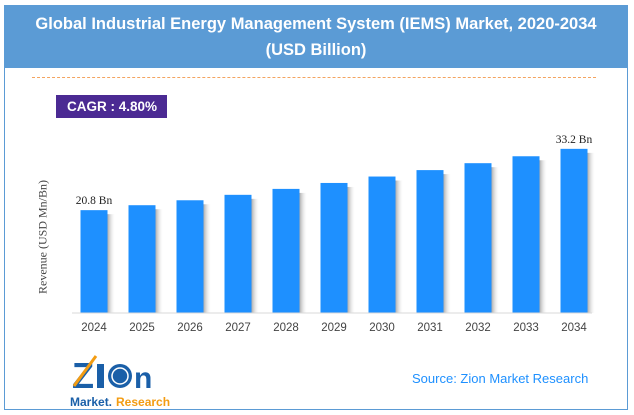 The width and height of the screenshot is (634, 415). I want to click on divider, so click(314, 77).